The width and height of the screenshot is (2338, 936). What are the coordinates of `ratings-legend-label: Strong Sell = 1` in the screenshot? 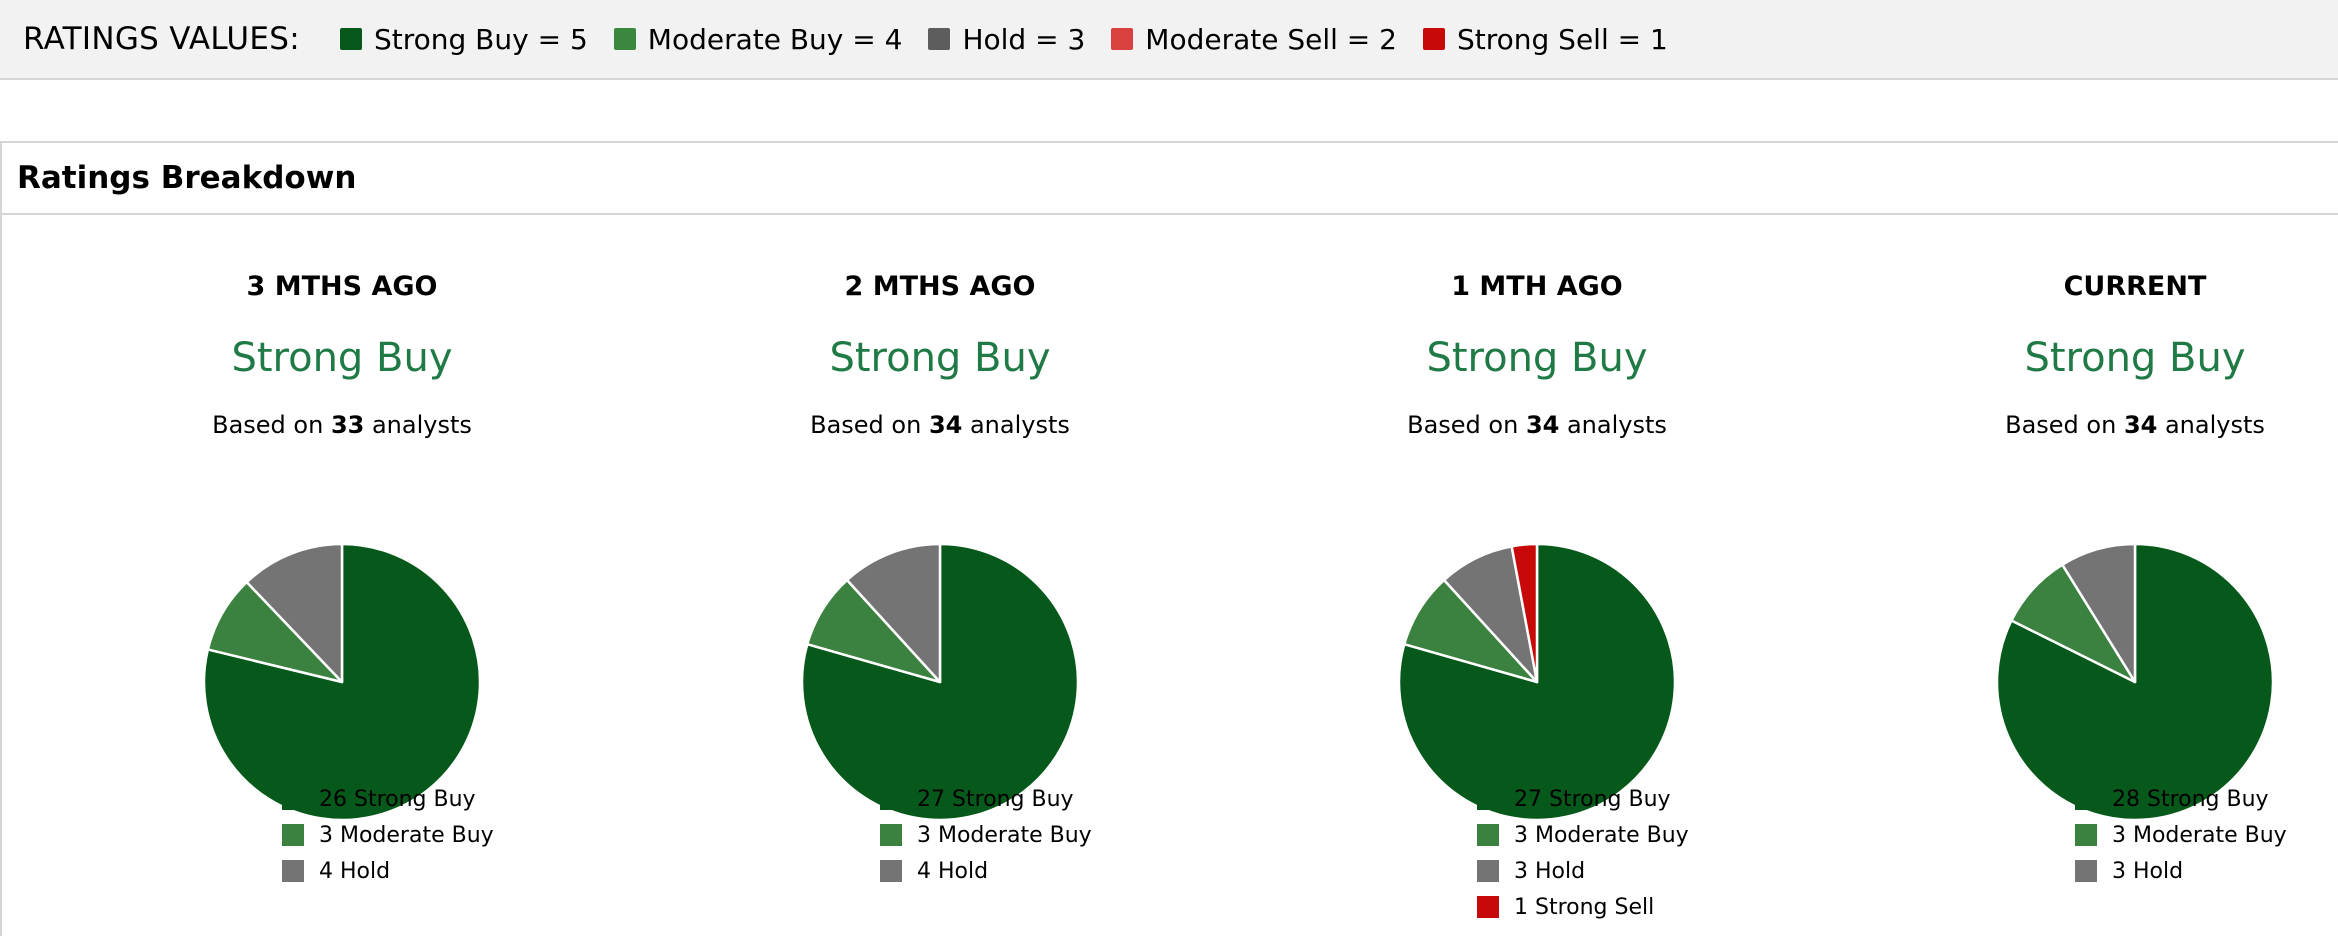 It's located at (1562, 39).